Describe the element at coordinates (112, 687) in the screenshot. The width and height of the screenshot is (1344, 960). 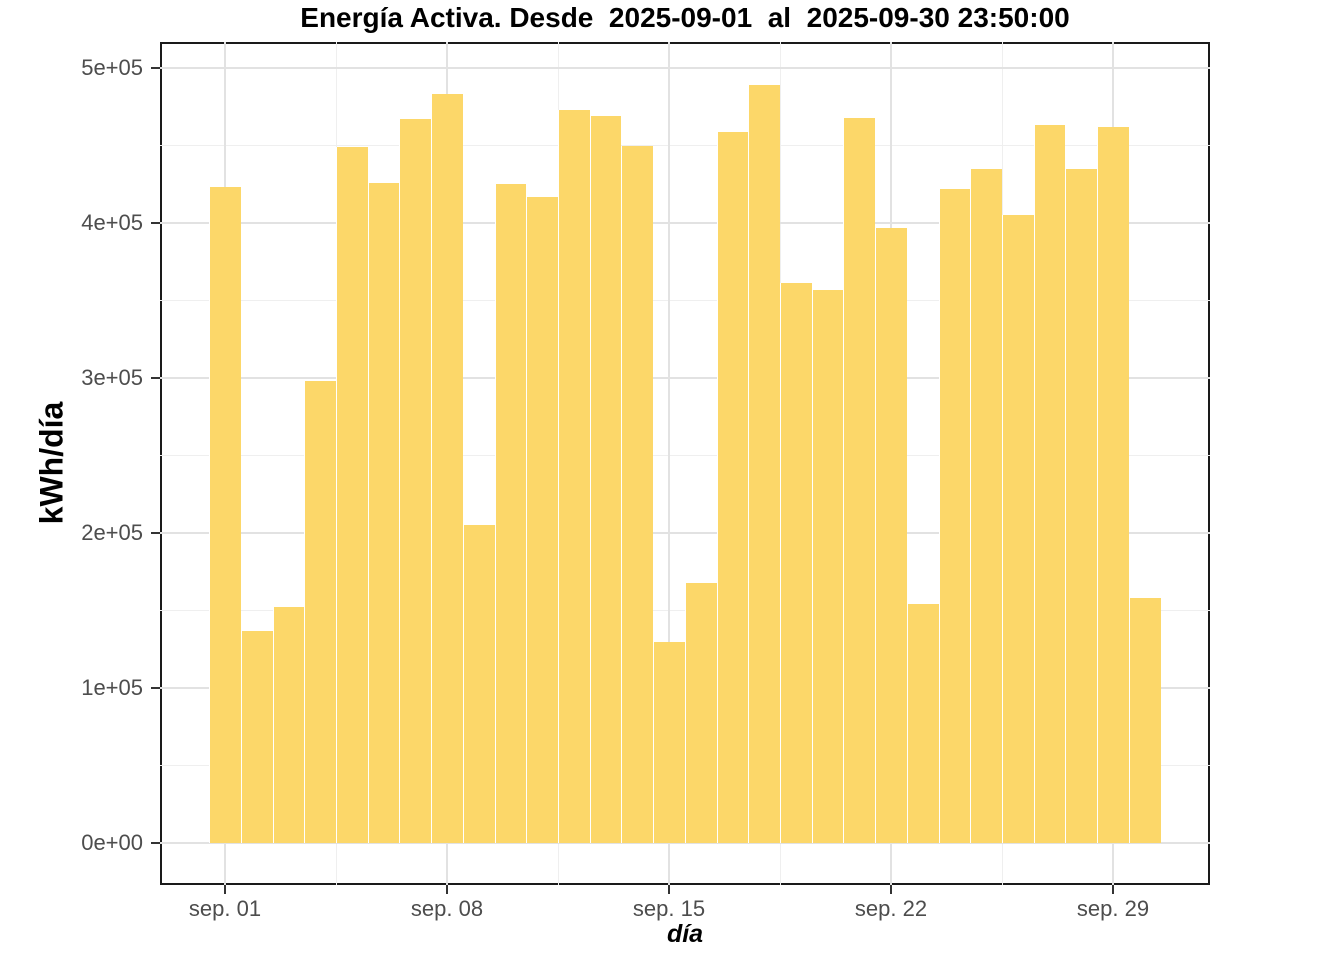
I see `y-tick-label: 1e+05` at that location.